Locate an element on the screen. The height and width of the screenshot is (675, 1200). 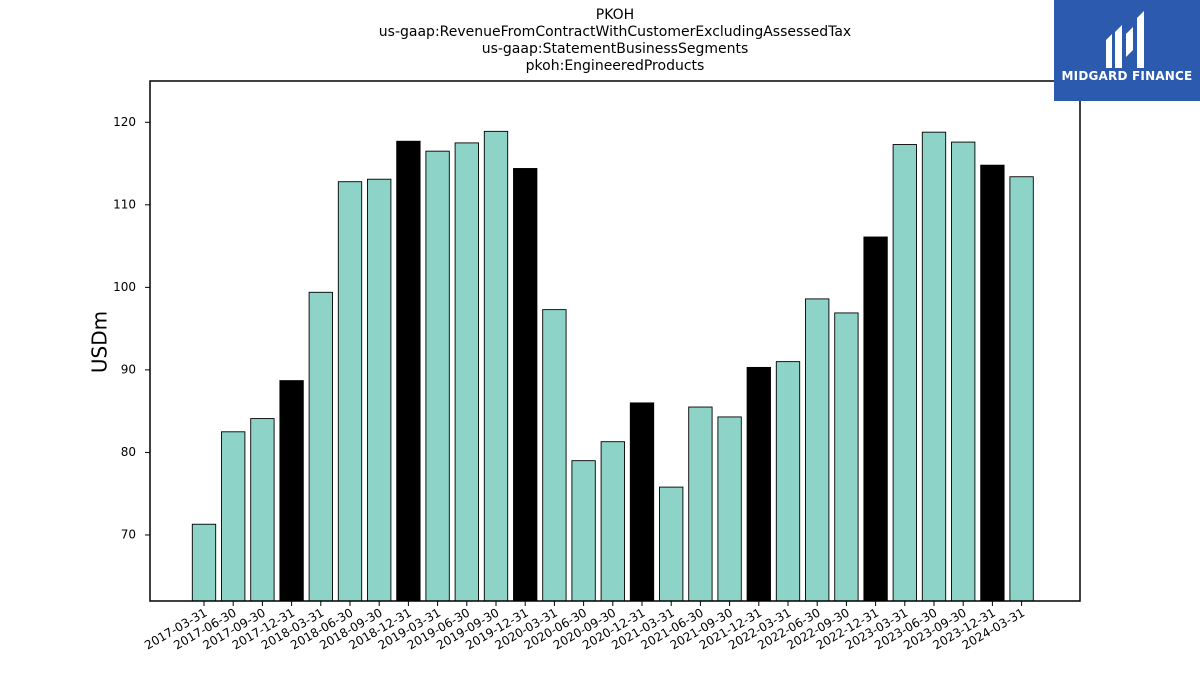
title-line-3: us-gaap:StatementBusinessSegments is located at coordinates (615, 49).